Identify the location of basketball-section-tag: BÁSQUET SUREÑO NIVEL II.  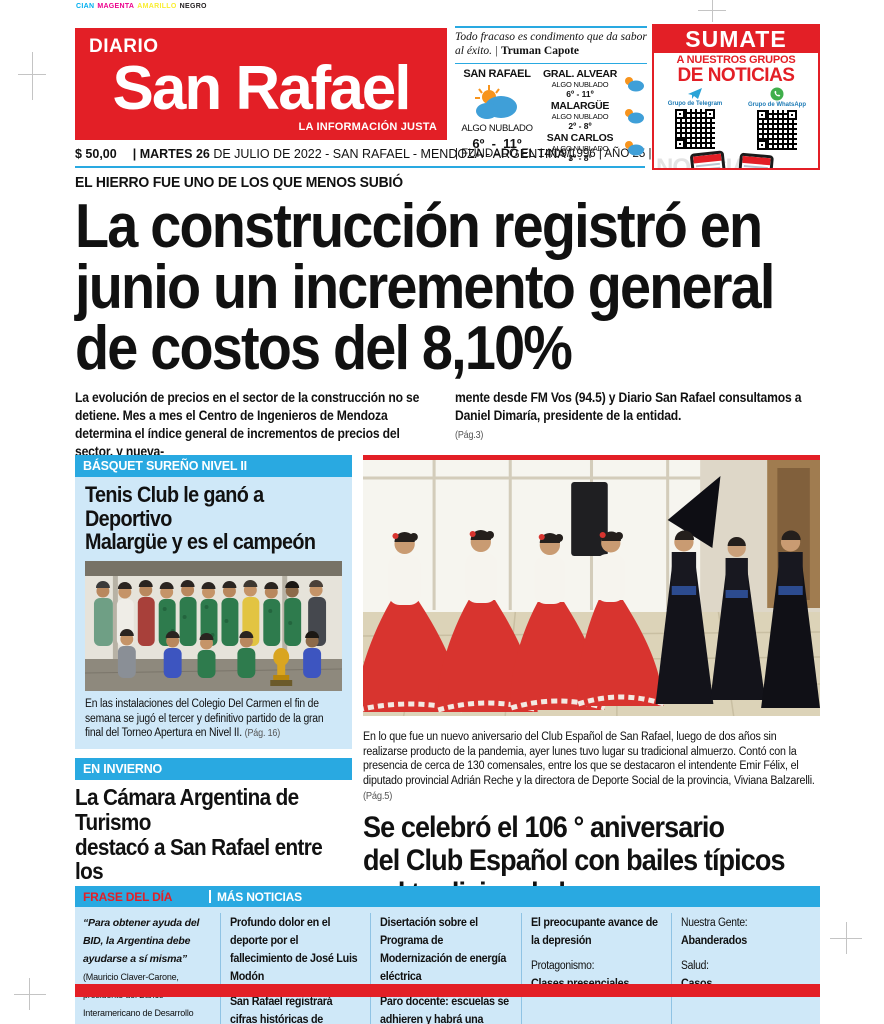
(213, 466).